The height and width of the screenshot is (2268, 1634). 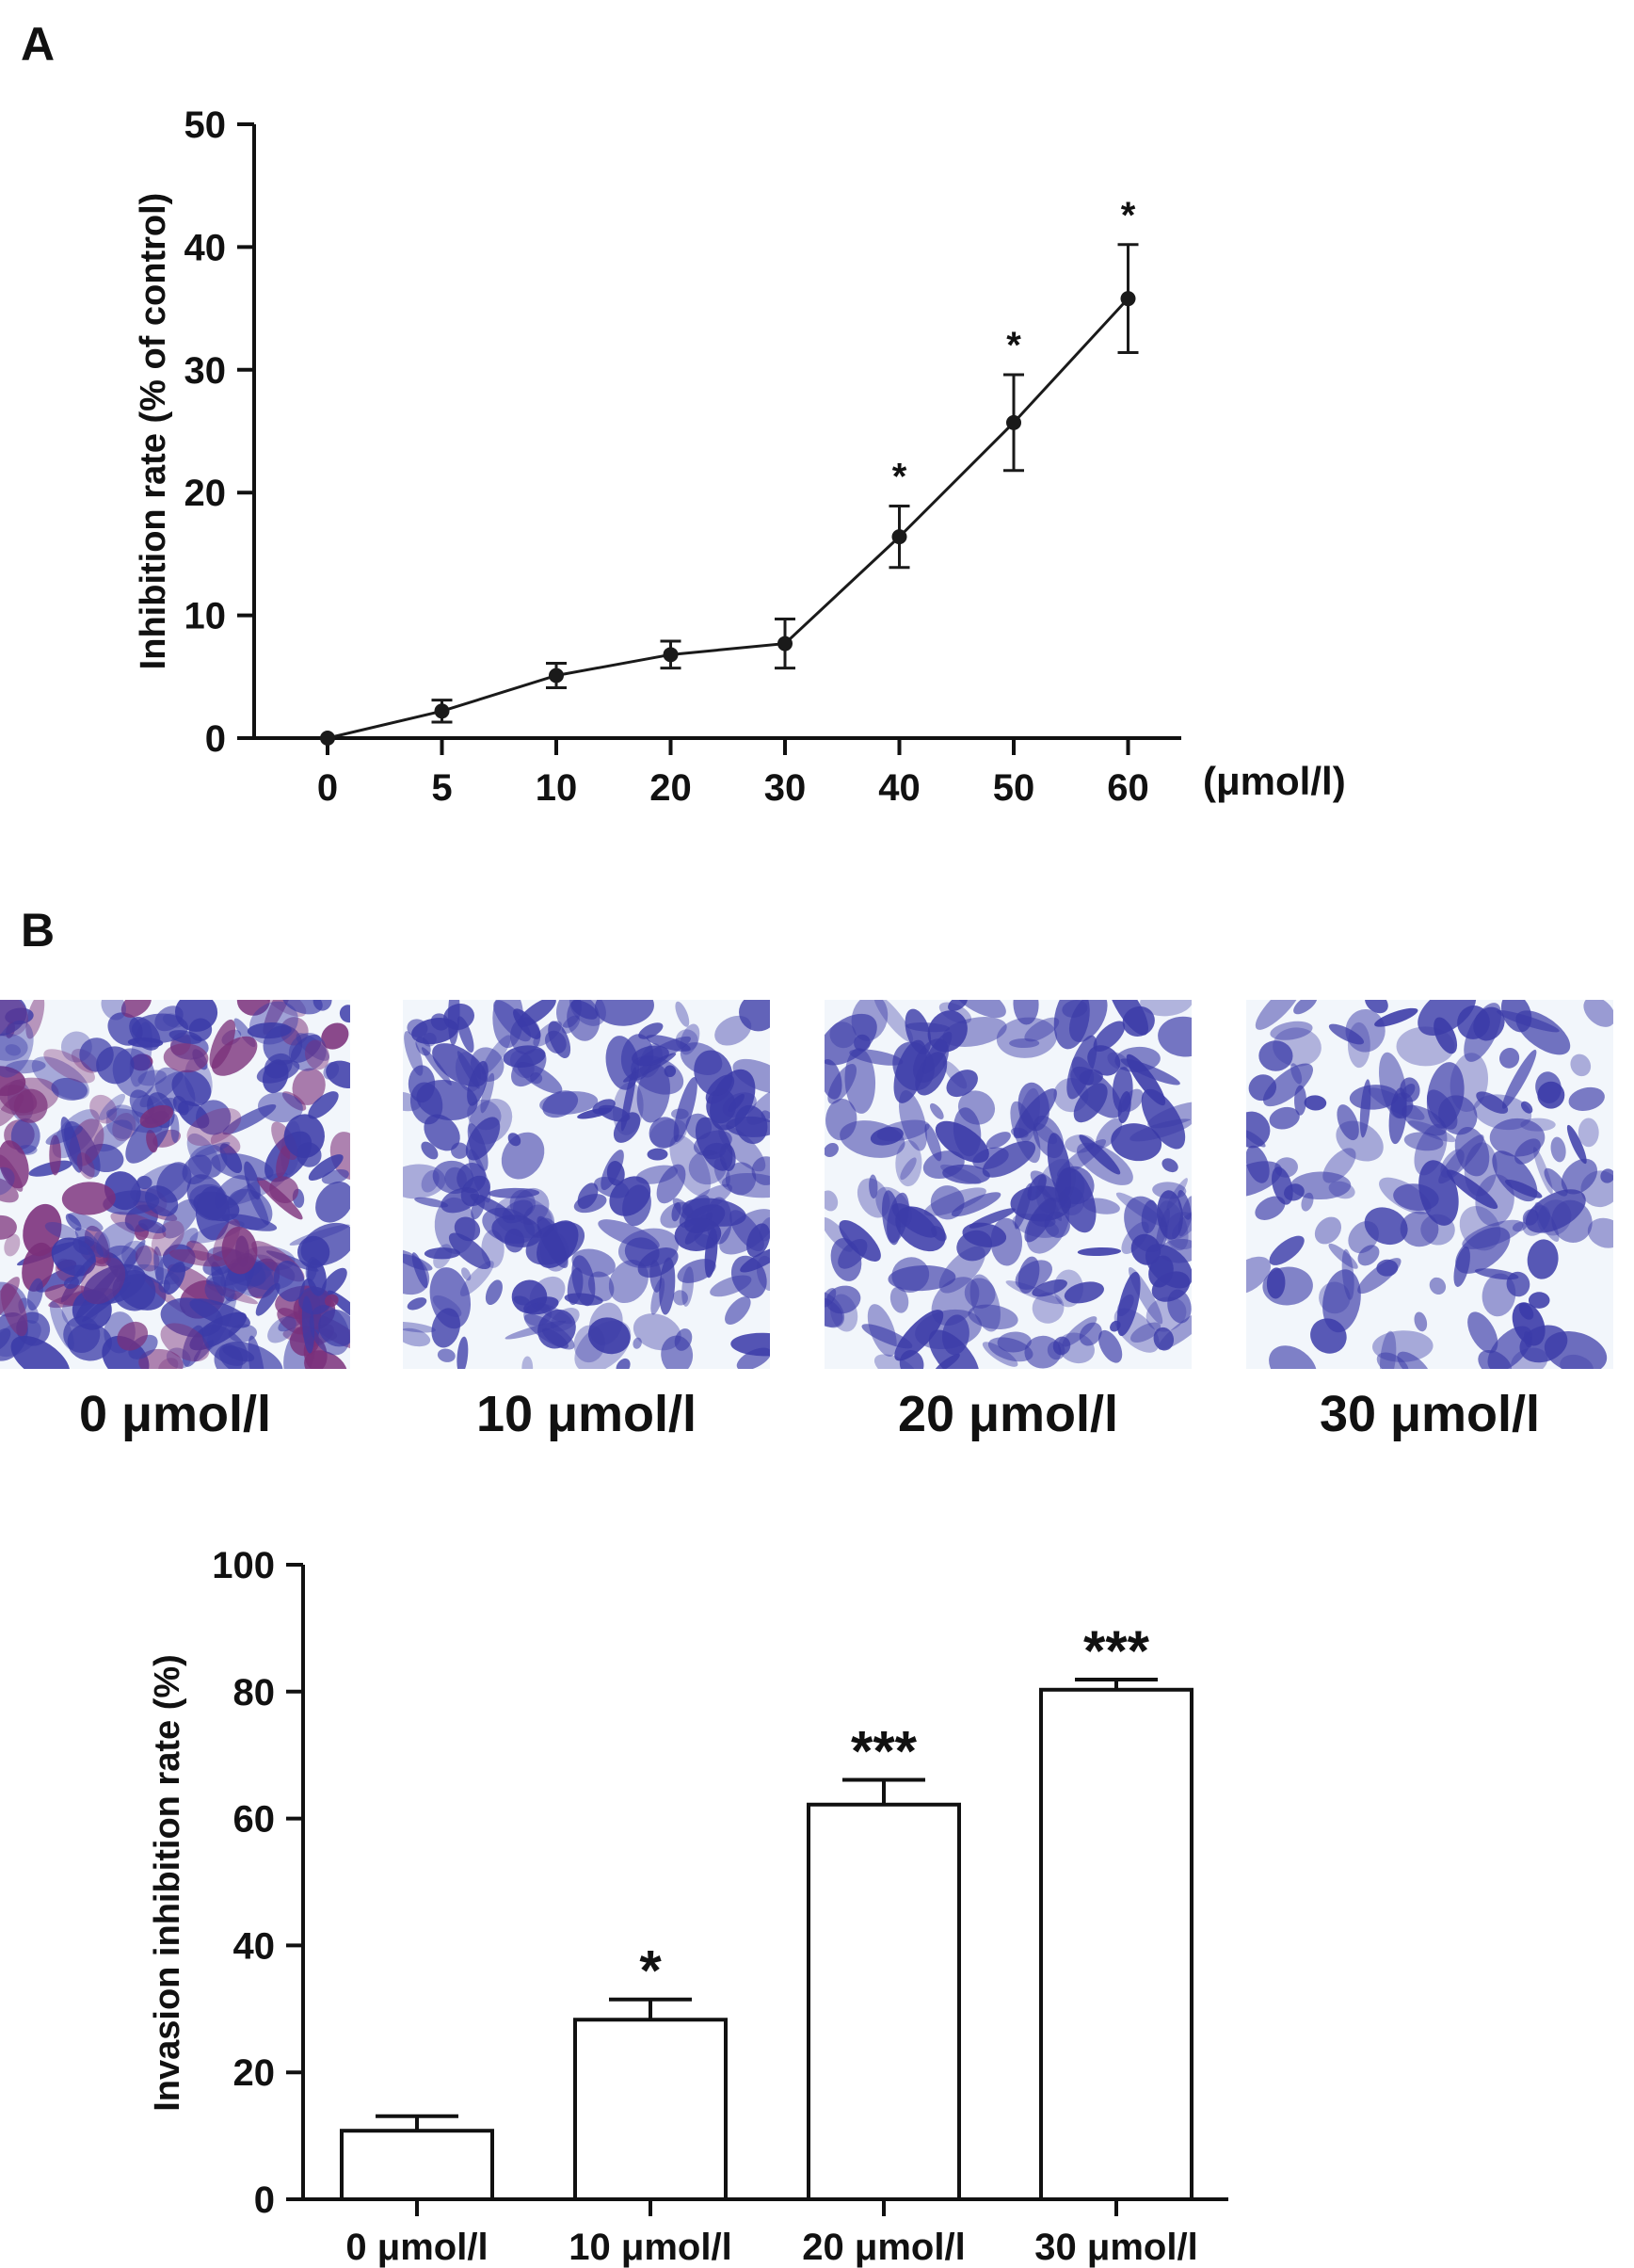 What do you see at coordinates (38, 930) in the screenshot?
I see `panel-label-b: B` at bounding box center [38, 930].